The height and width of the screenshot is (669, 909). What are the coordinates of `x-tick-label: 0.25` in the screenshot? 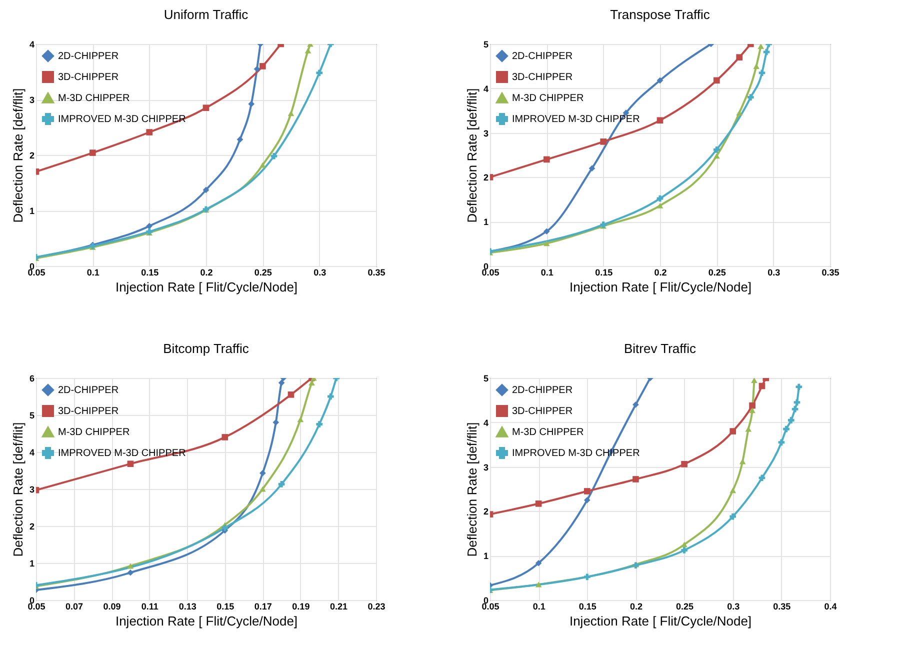 It's located at (685, 607).